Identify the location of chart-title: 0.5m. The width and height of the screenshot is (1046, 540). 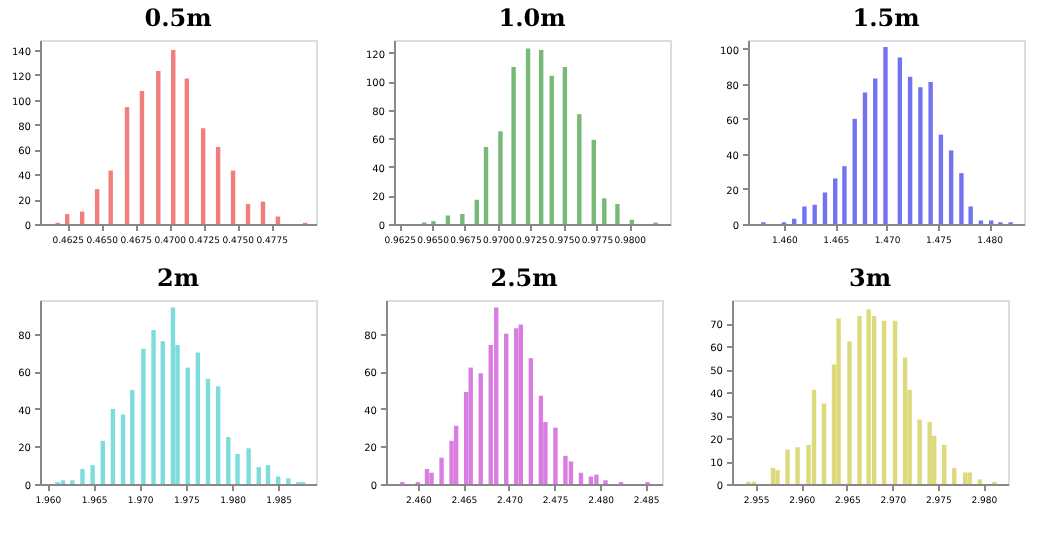
(178, 18).